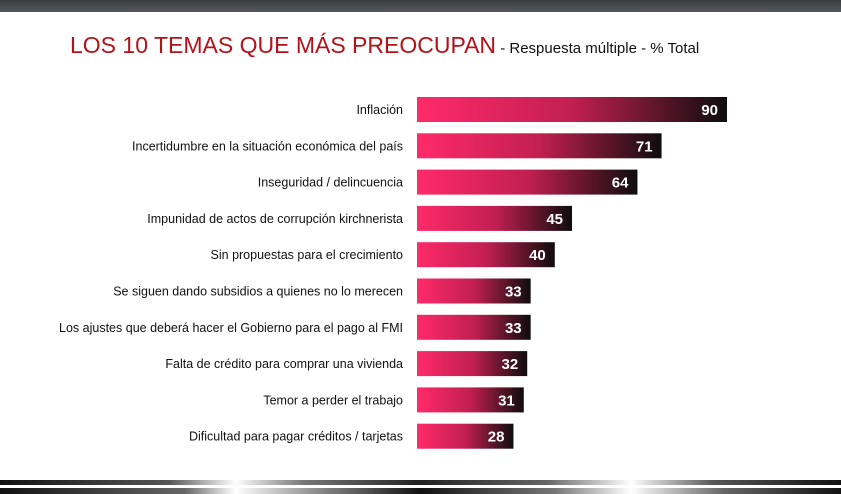  Describe the element at coordinates (620, 183) in the screenshot. I see `data-label: 64` at that location.